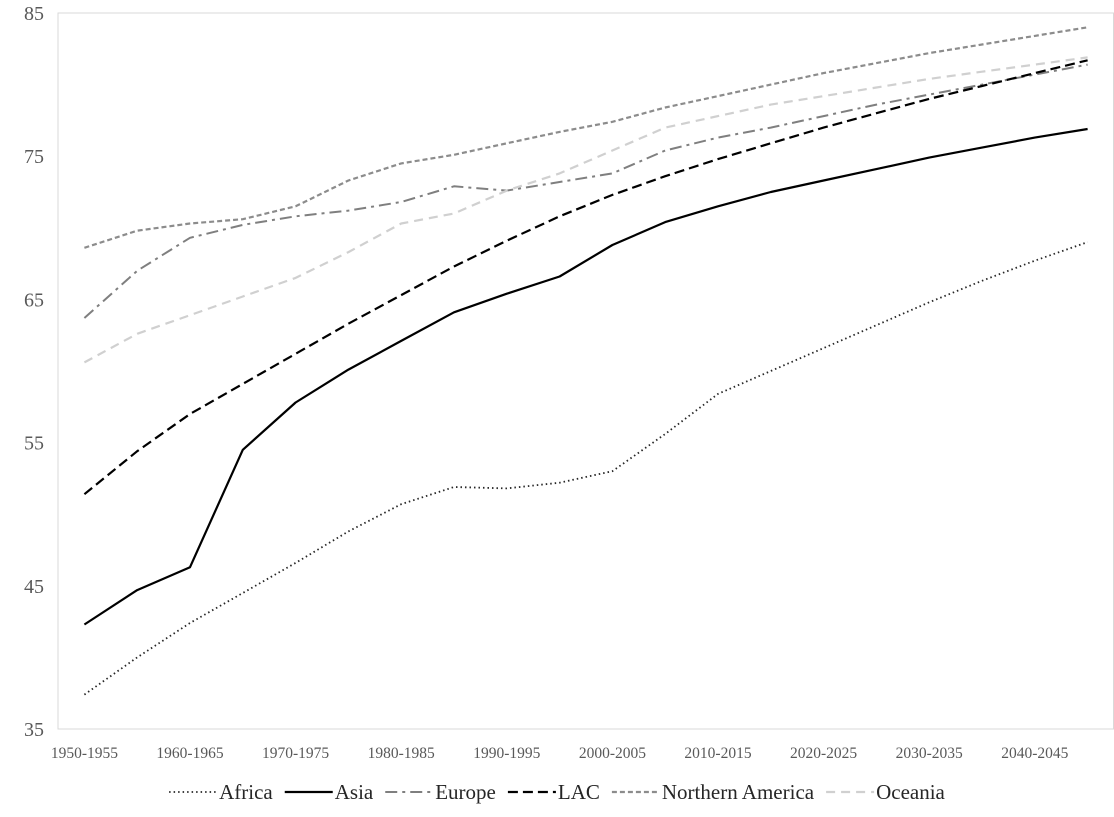  I want to click on y-tick-label: 75, so click(34, 157).